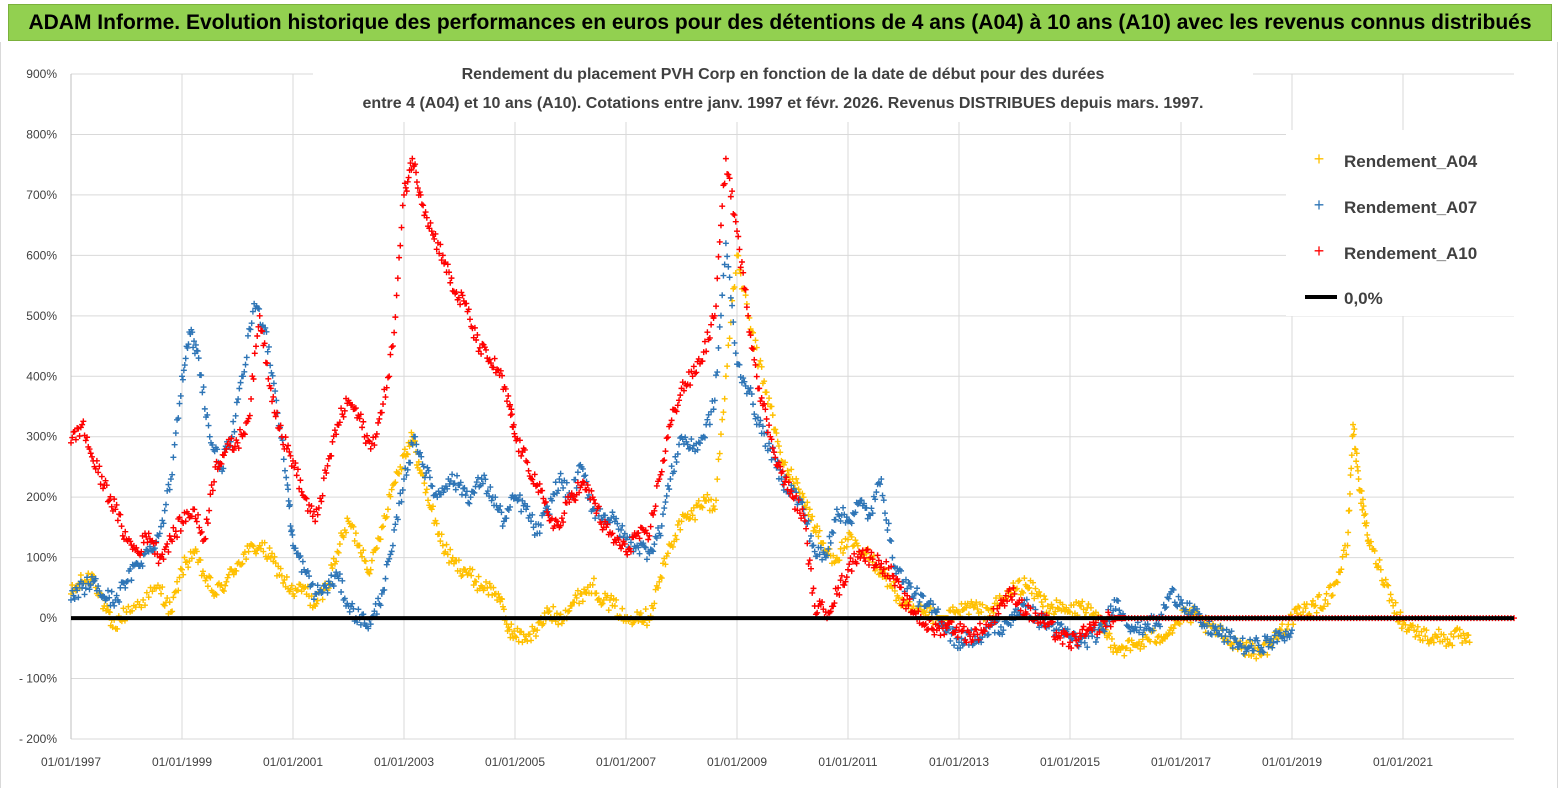  I want to click on legend-label-a04: Rendement_A04, so click(1411, 161).